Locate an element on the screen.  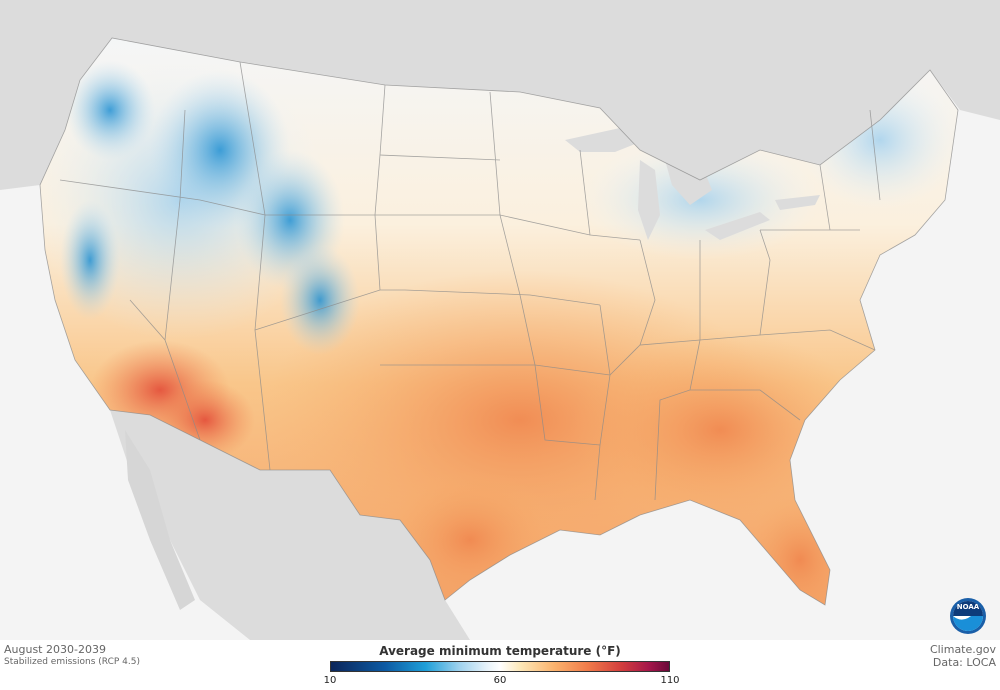
lake-erie is located at coordinates (737, 226).